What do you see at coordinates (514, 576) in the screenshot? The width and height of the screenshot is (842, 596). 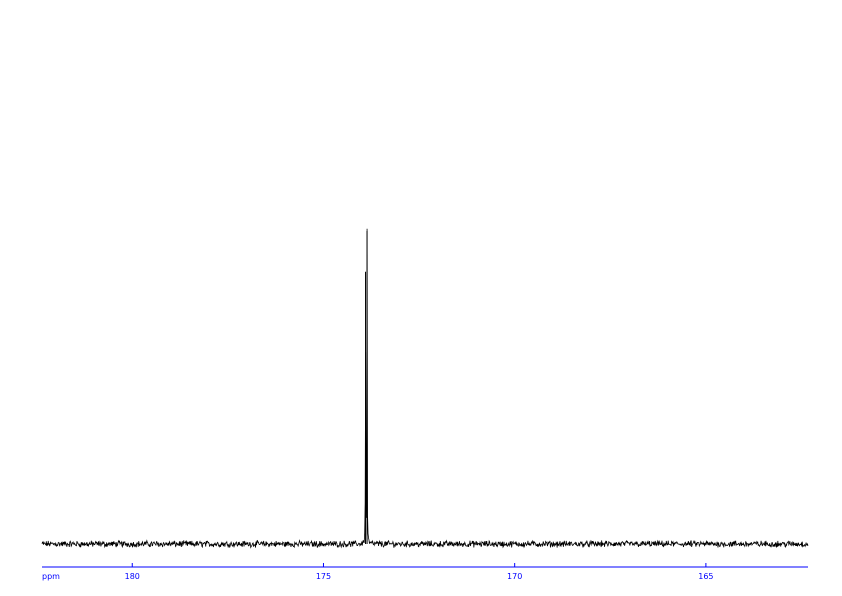 I see `x-tick-label: 170` at bounding box center [514, 576].